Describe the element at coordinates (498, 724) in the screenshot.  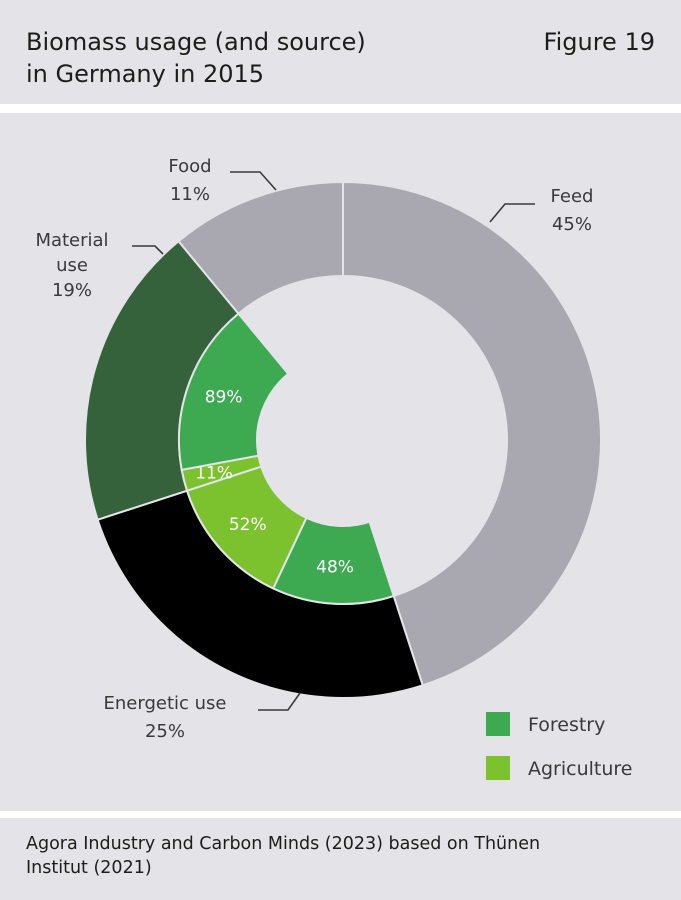
I see `legend-swatch-forestry` at that location.